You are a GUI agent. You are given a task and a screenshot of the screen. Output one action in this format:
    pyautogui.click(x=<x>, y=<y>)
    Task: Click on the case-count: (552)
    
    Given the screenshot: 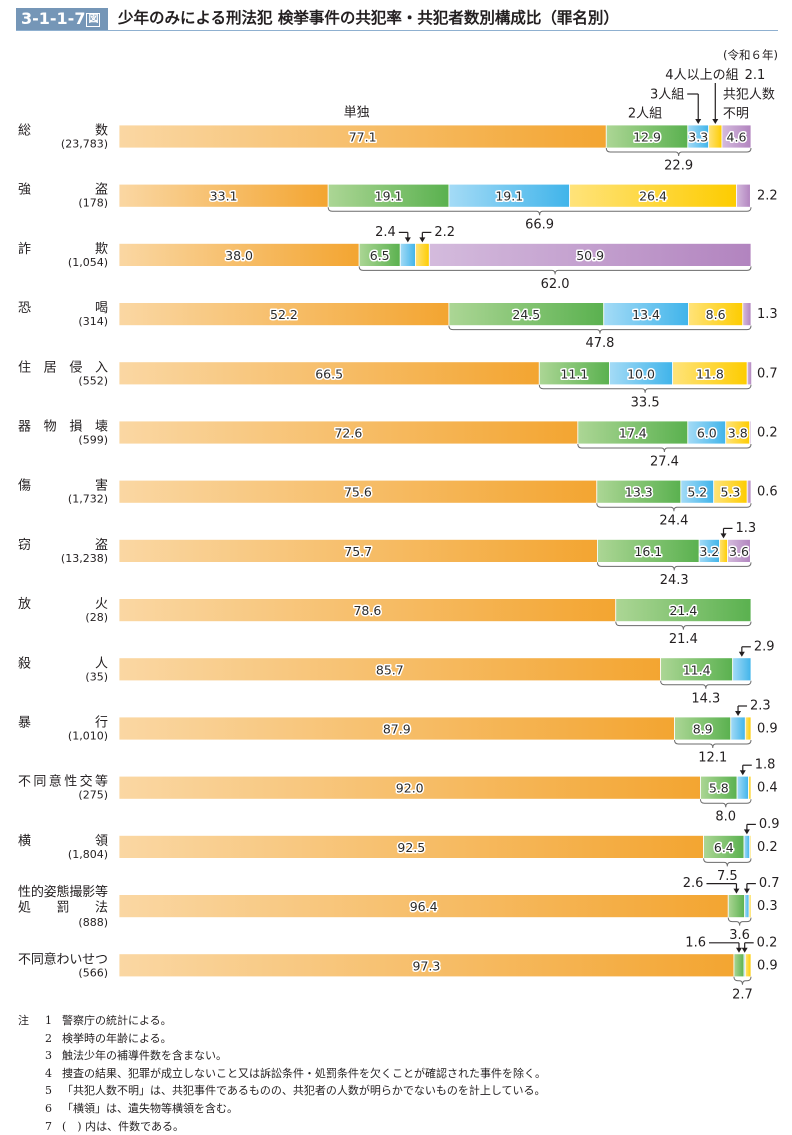 What is the action you would take?
    pyautogui.click(x=93, y=380)
    